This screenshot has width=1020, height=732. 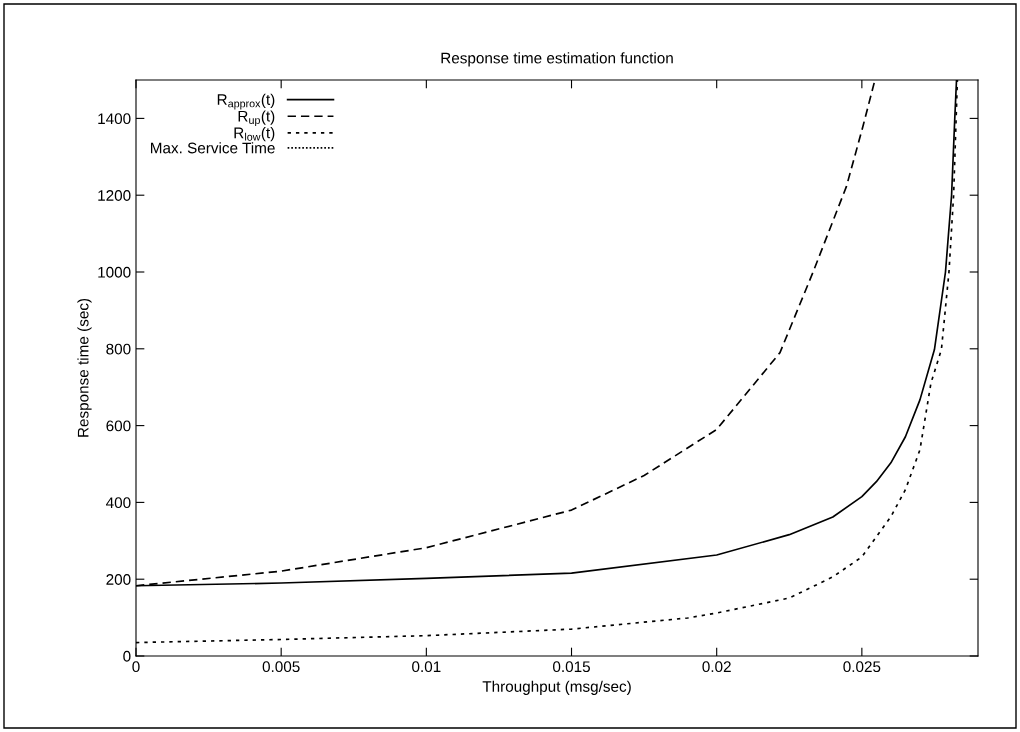 What do you see at coordinates (557, 59) in the screenshot?
I see `chart-title: Response time estimation function` at bounding box center [557, 59].